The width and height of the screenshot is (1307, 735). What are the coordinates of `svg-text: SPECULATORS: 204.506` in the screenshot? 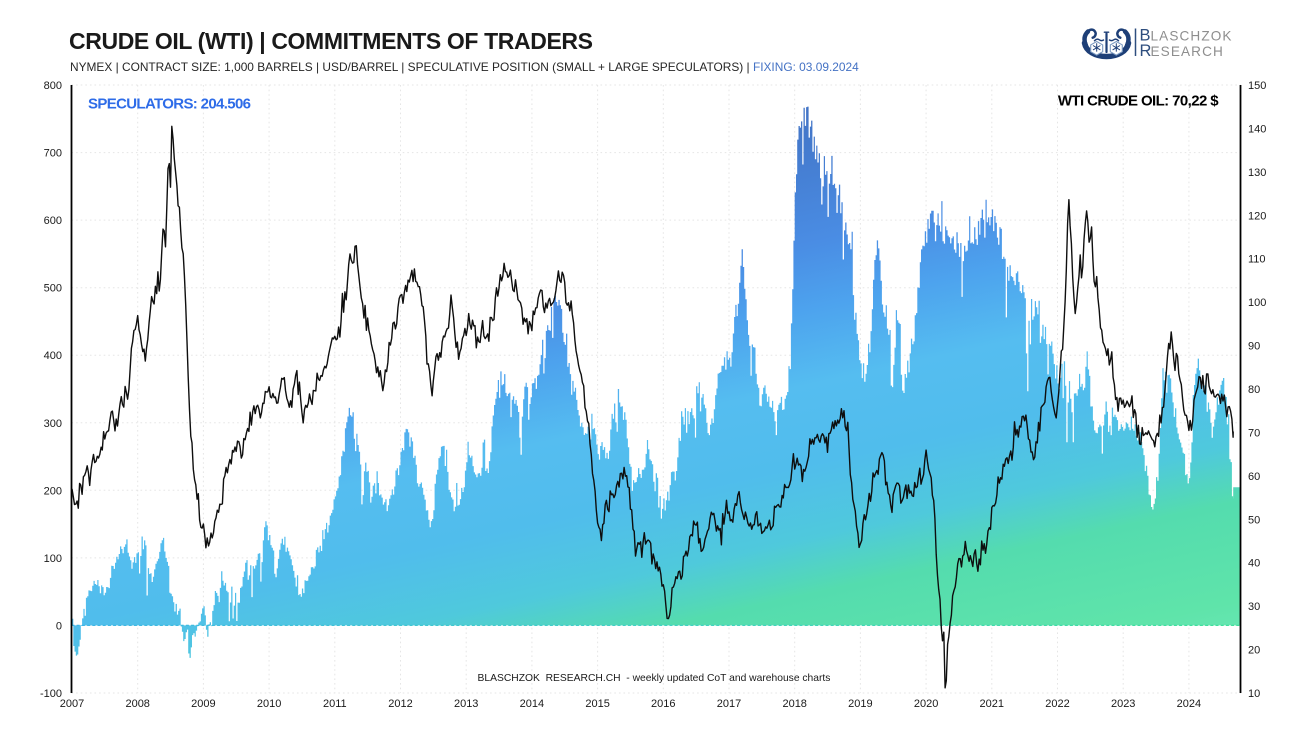 It's located at (169, 104).